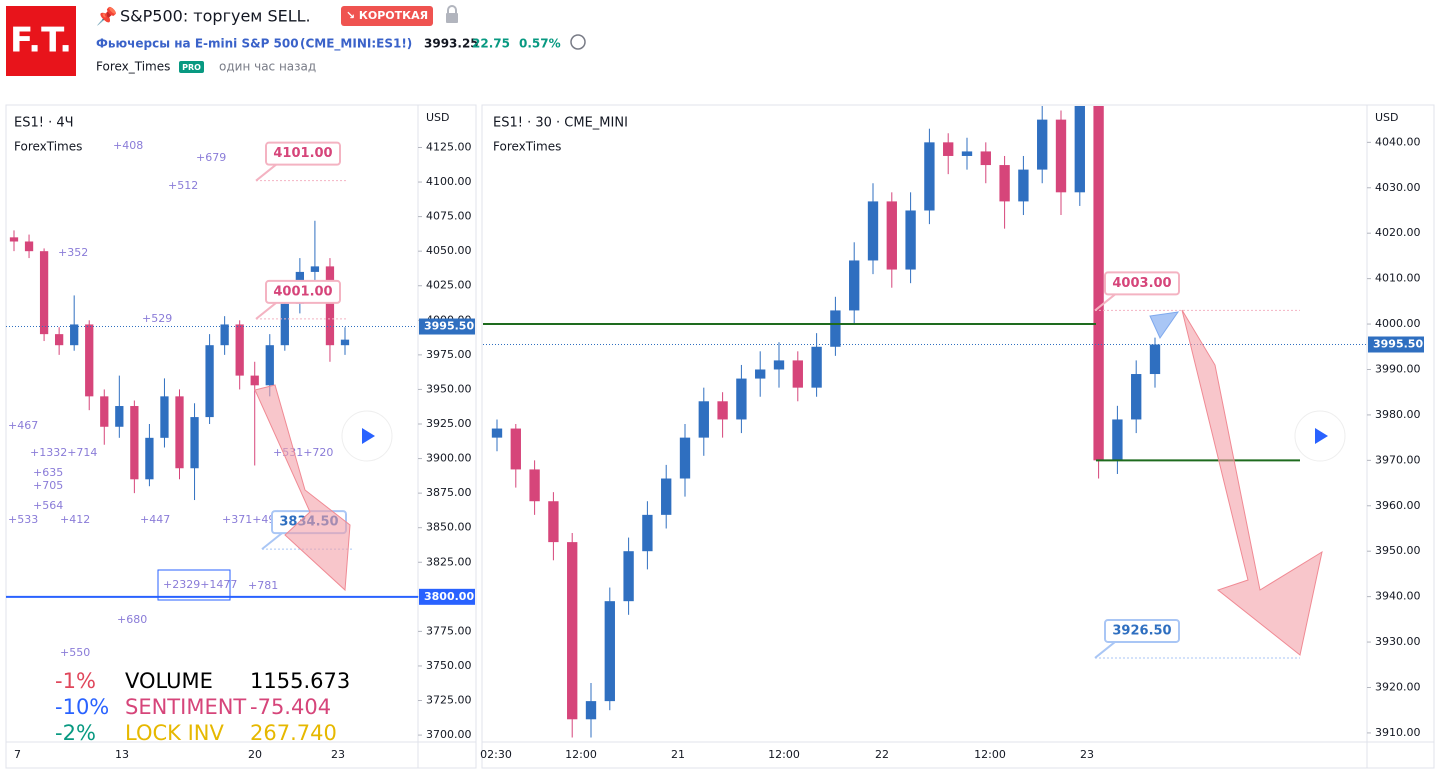 This screenshot has width=1439, height=774. Describe the element at coordinates (449, 492) in the screenshot. I see `y-tick-label: 3875.00` at that location.